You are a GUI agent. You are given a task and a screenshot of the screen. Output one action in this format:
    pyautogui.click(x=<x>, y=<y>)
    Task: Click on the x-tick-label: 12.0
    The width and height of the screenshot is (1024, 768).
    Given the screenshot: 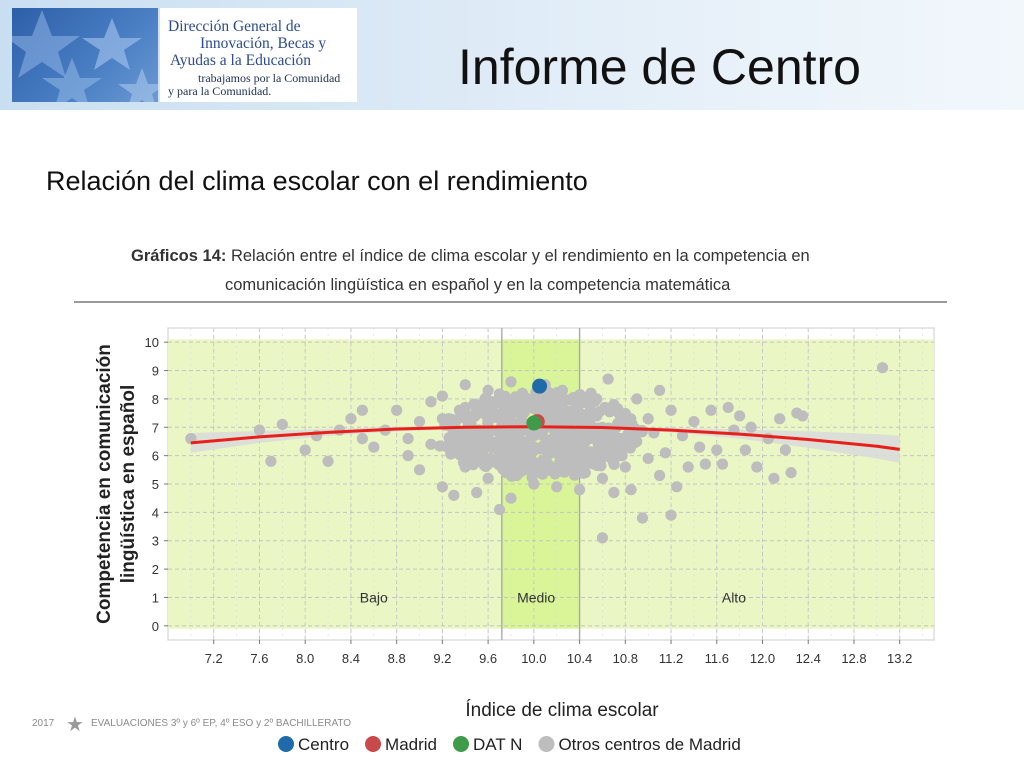 What is the action you would take?
    pyautogui.click(x=762, y=658)
    